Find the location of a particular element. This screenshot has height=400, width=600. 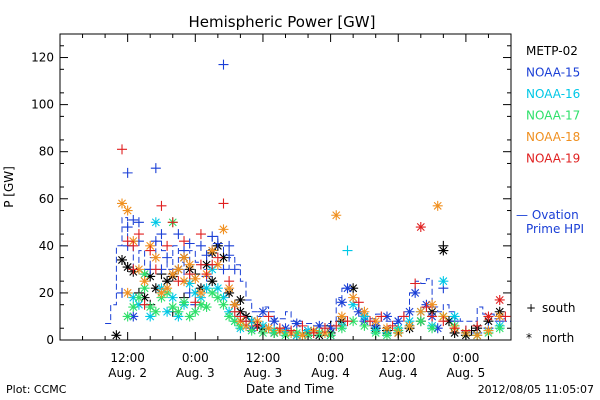

plot-timestamp: 2012/08/05 11:05:07 is located at coordinates (536, 389).